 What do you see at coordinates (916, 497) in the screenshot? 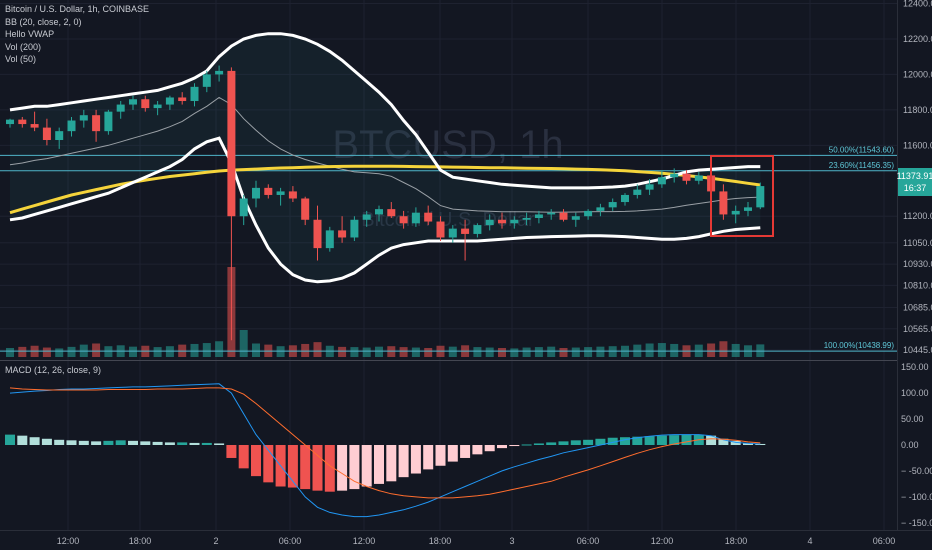
I see `macd-tick-label: − -100.00` at bounding box center [916, 497].